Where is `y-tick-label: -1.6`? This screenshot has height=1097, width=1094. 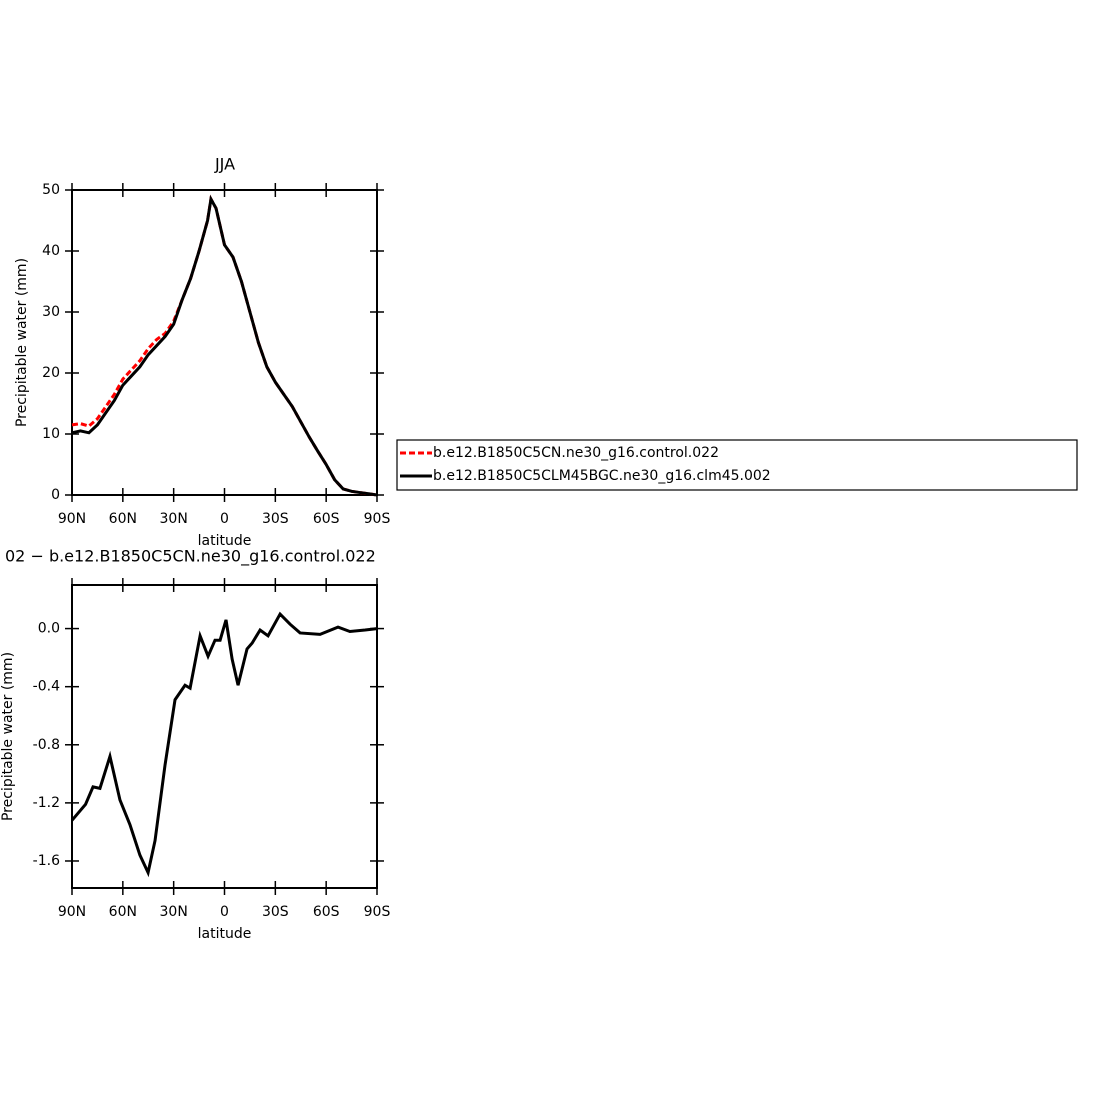
y-tick-label: -1.6 is located at coordinates (46, 861).